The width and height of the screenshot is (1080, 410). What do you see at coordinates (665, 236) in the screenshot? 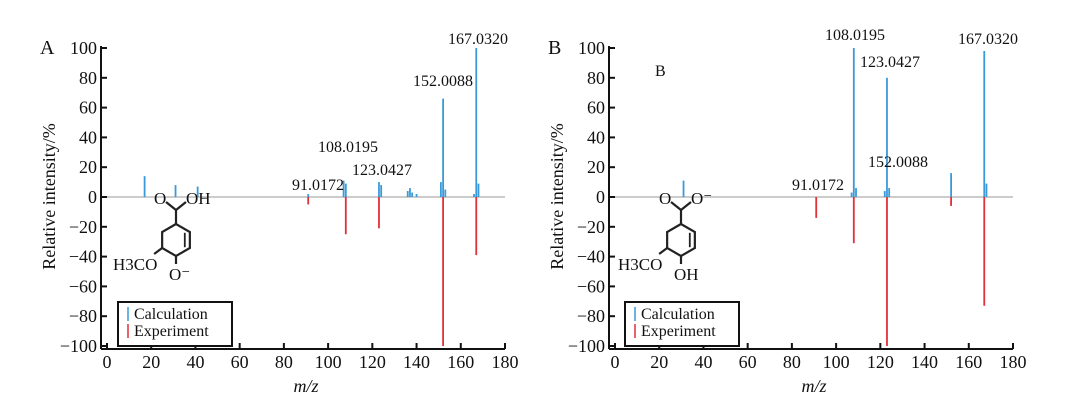
I see `molecule-structure: O O⁻ OH H3CO` at bounding box center [665, 236].